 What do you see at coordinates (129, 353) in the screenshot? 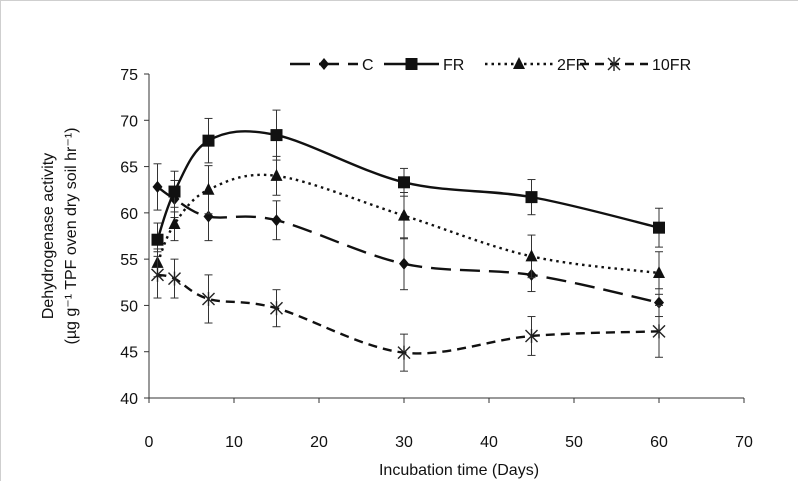
I see `y-tick-label: 45` at bounding box center [129, 353].